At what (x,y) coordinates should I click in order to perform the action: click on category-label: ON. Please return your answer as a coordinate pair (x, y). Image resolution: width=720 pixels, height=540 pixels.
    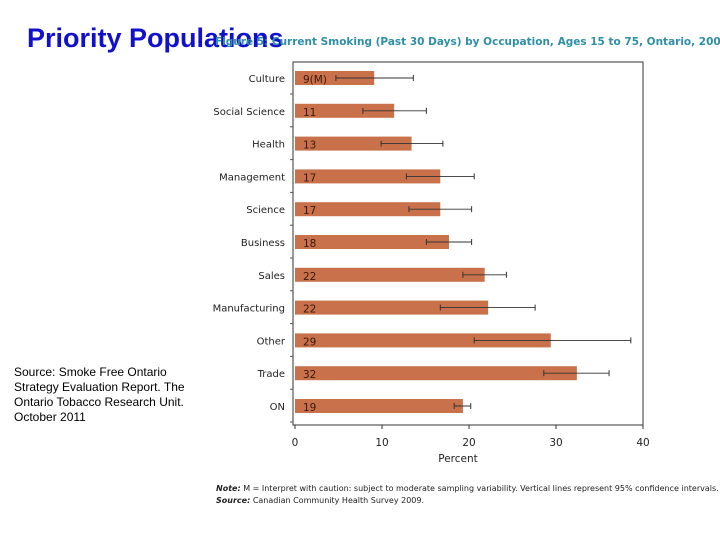
    Looking at the image, I should click on (277, 407).